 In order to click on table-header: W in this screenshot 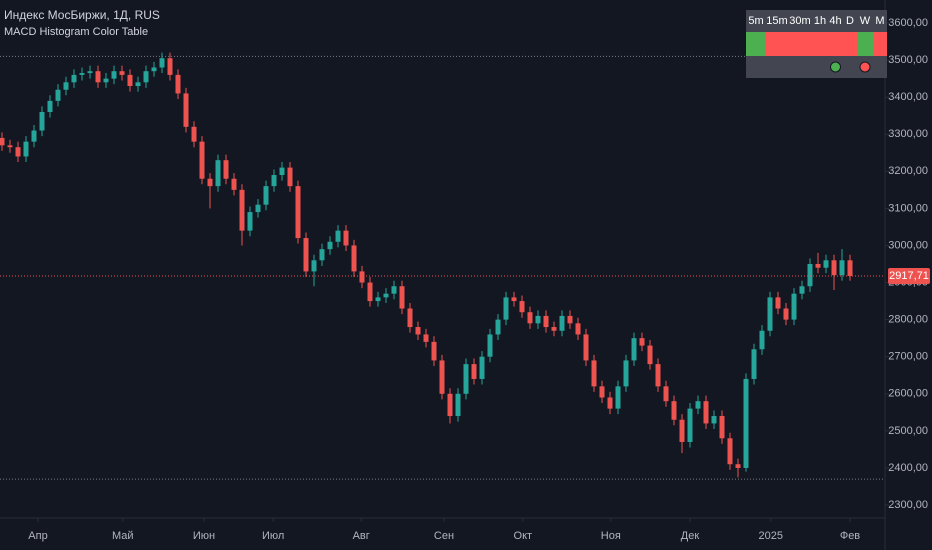, I will do `click(865, 21)`.